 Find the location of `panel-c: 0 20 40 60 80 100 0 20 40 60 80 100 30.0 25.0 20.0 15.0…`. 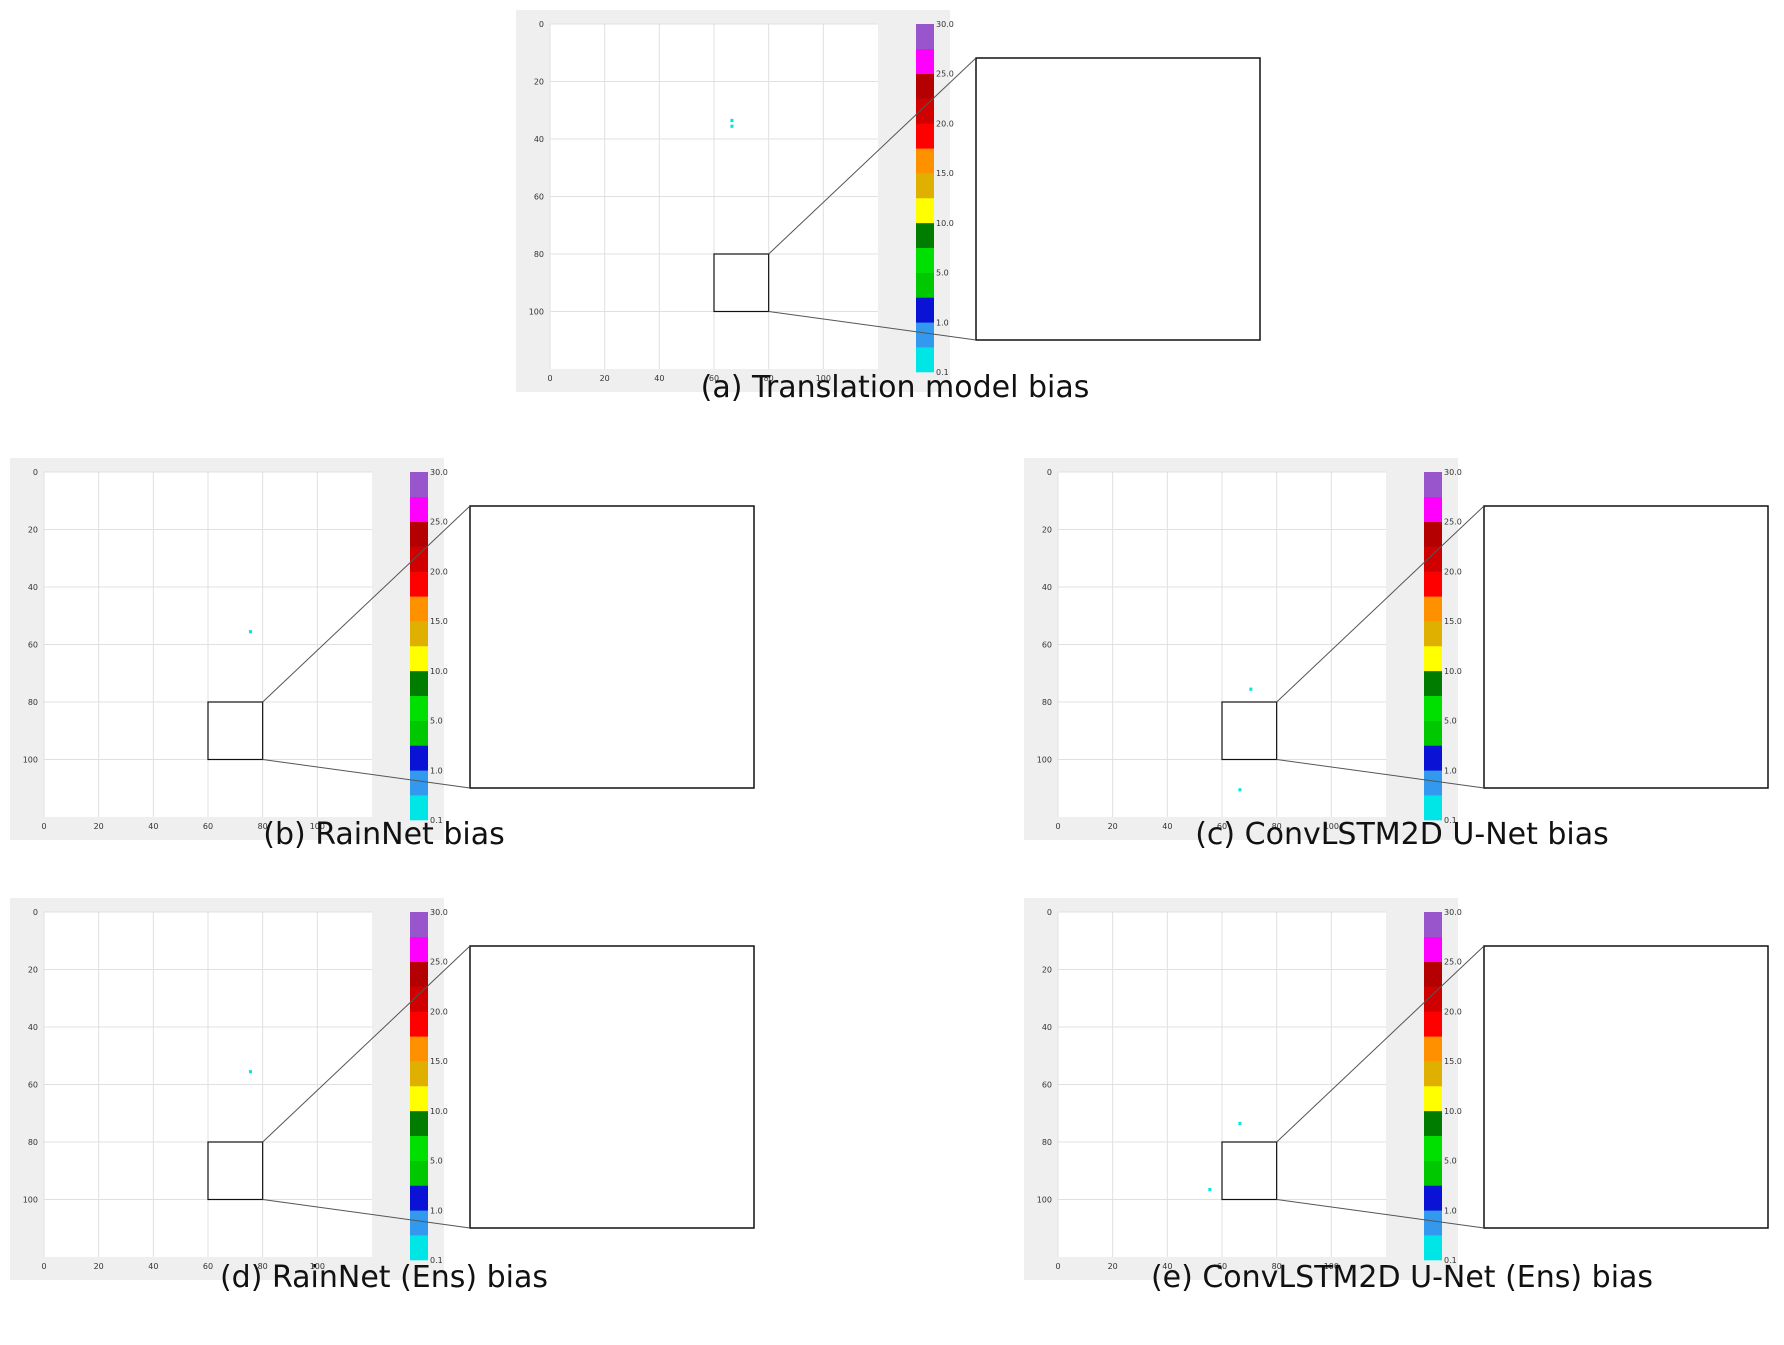

panel-c: 0 20 40 60 80 100 0 20 40 60 80 100 30.0 25.0 20.0 15.0… is located at coordinates (1397, 649).